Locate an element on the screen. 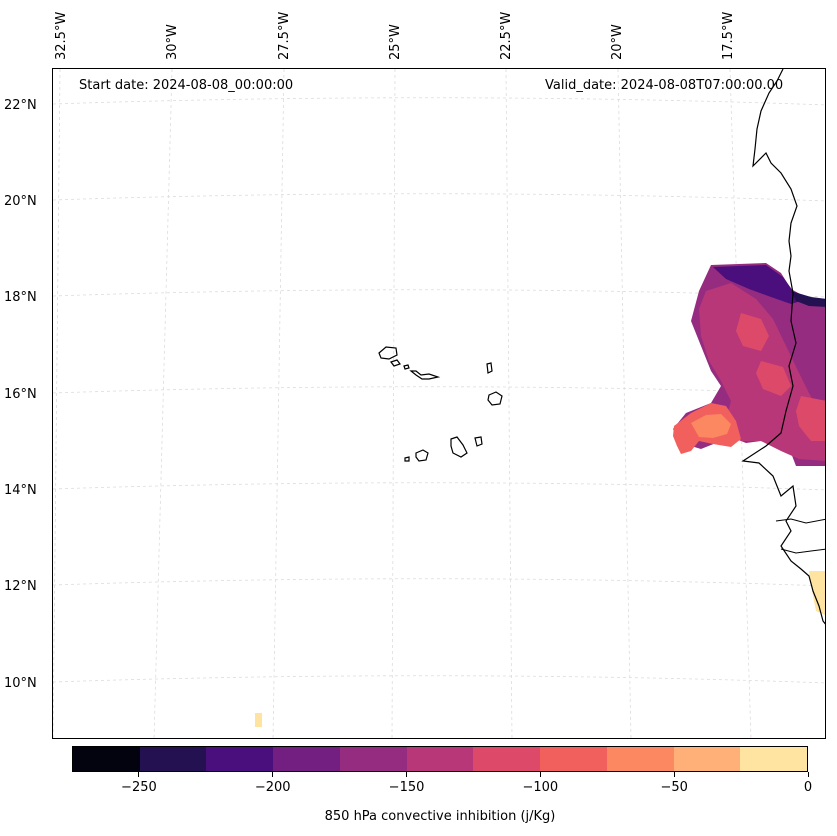 The image size is (837, 836). parallel-20n is located at coordinates (439, 197).